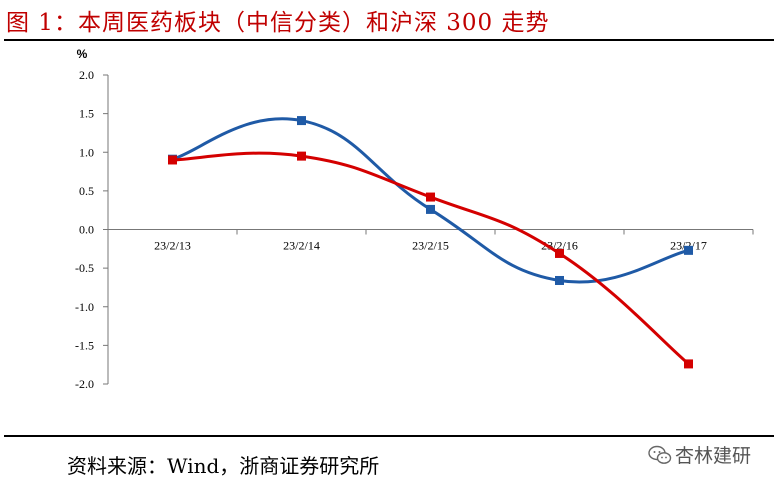 The width and height of the screenshot is (776, 486). Describe the element at coordinates (86, 230) in the screenshot. I see `y-tick-label: 0.0` at that location.